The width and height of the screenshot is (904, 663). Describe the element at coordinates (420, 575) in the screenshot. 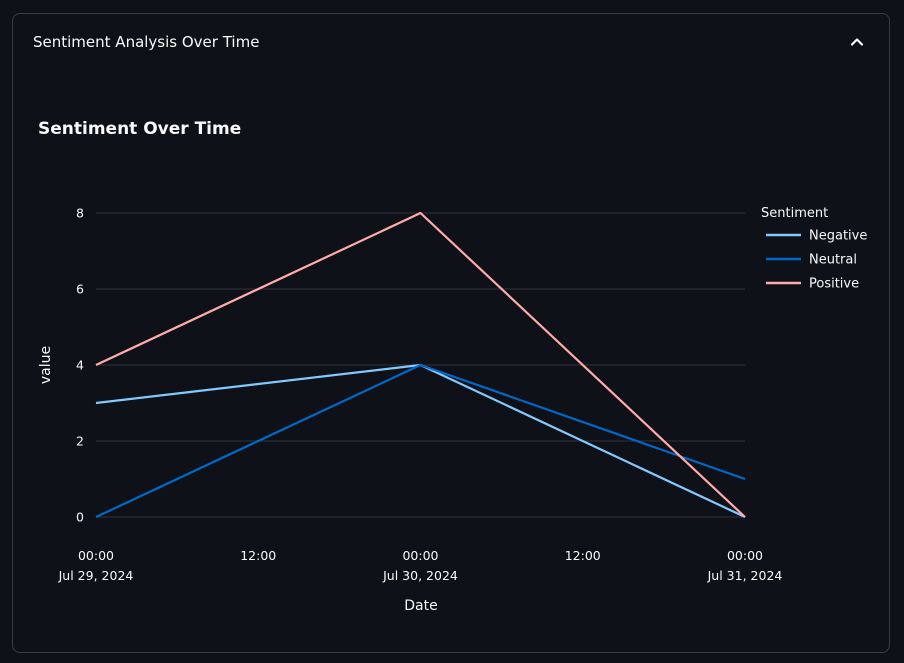

I see `x-tick-date-label: Jul 30, 2024` at that location.